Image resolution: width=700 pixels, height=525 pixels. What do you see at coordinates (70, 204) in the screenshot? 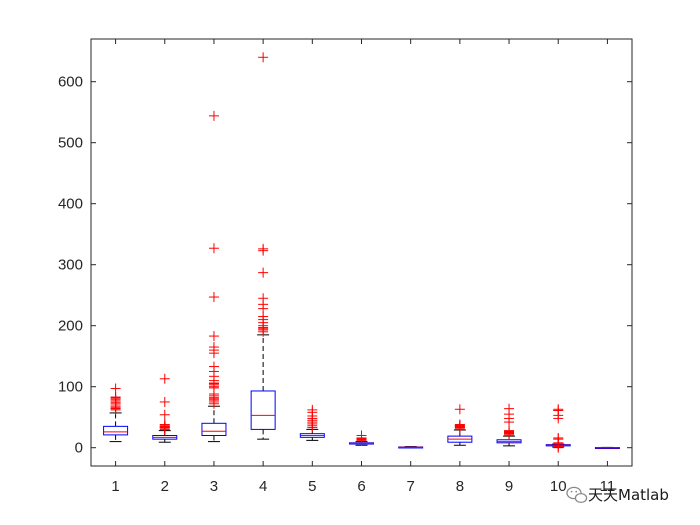
I see `y-tick-label: 400` at bounding box center [70, 204].